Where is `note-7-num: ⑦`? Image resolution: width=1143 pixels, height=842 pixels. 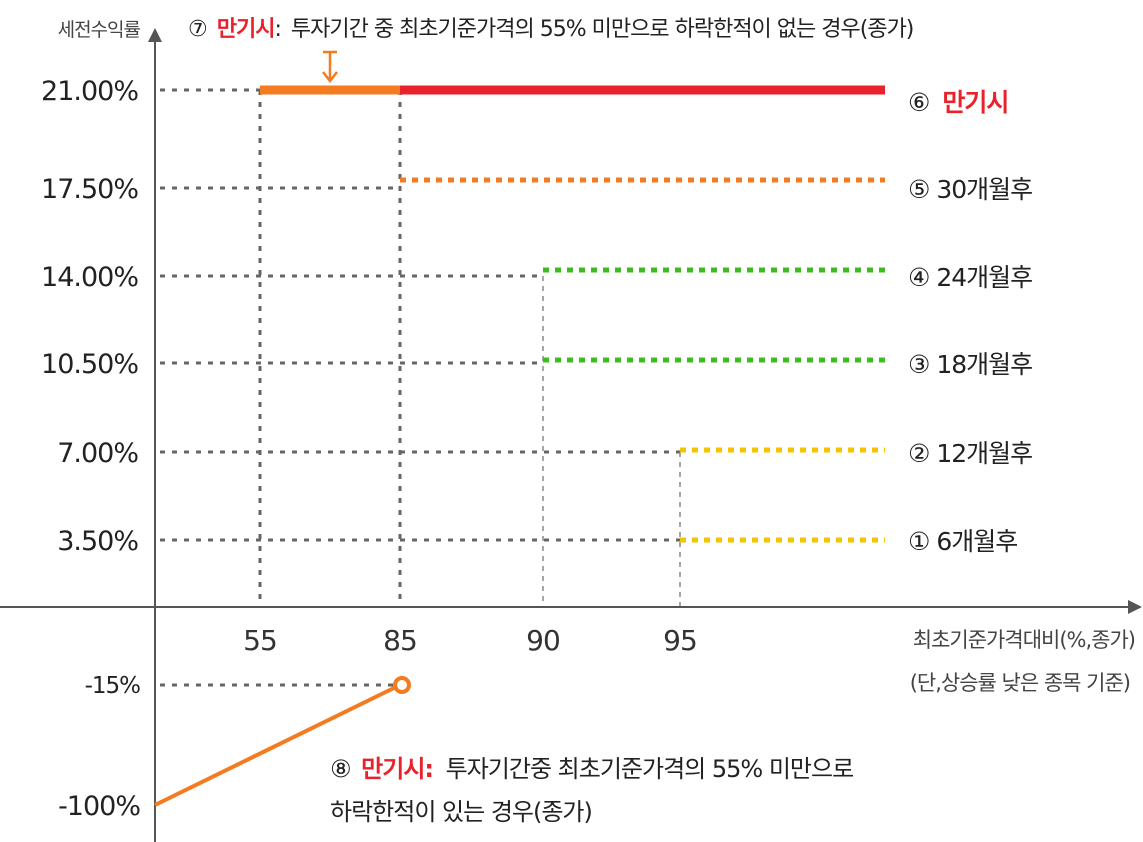 note-7-num: ⑦ is located at coordinates (197, 29).